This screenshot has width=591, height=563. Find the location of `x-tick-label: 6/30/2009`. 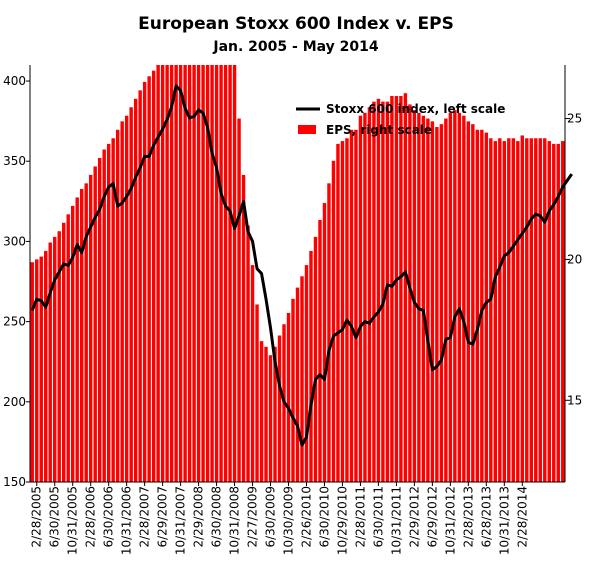

x-tick-label: 6/30/2009 is located at coordinates (271, 517).